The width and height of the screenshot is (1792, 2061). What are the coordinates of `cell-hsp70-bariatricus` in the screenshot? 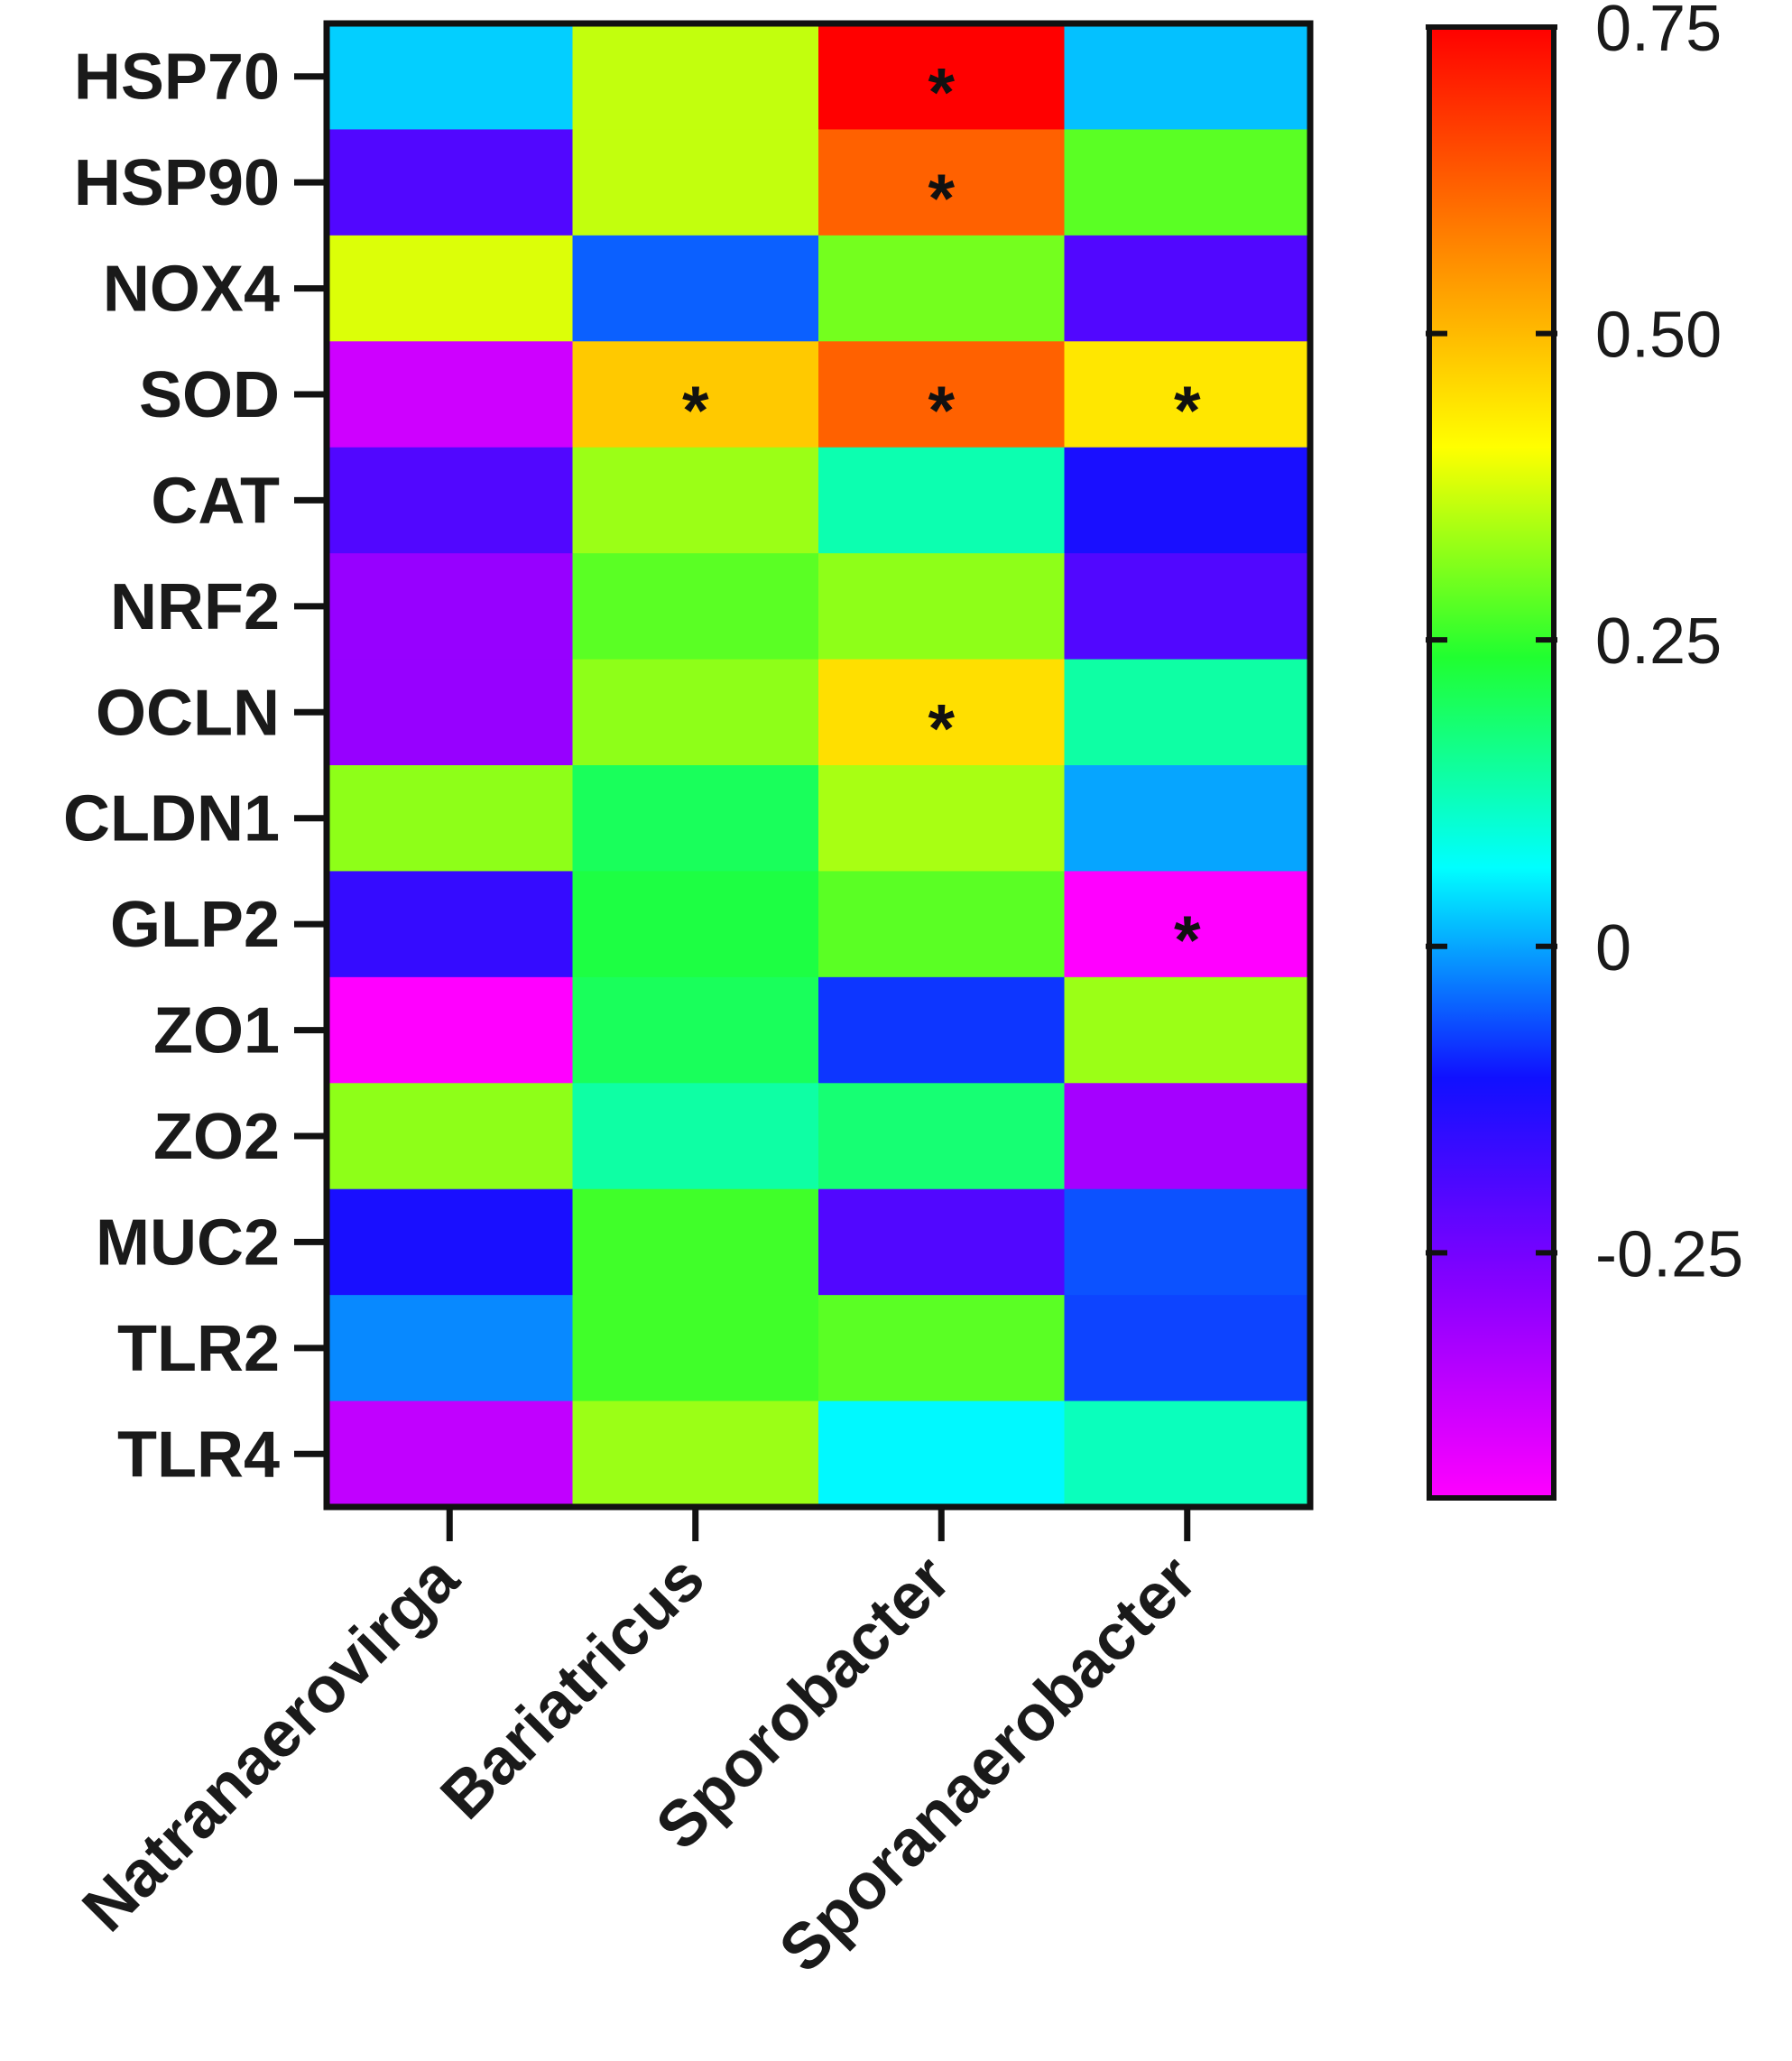 It's located at (695, 76).